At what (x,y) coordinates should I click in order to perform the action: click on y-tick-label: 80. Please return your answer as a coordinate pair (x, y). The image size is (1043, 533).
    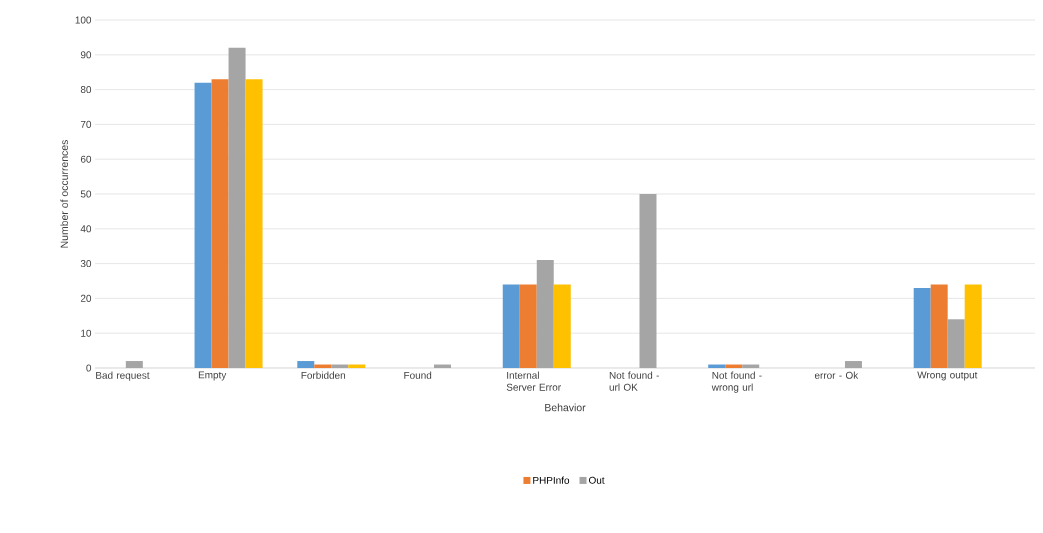
    Looking at the image, I should click on (86, 90).